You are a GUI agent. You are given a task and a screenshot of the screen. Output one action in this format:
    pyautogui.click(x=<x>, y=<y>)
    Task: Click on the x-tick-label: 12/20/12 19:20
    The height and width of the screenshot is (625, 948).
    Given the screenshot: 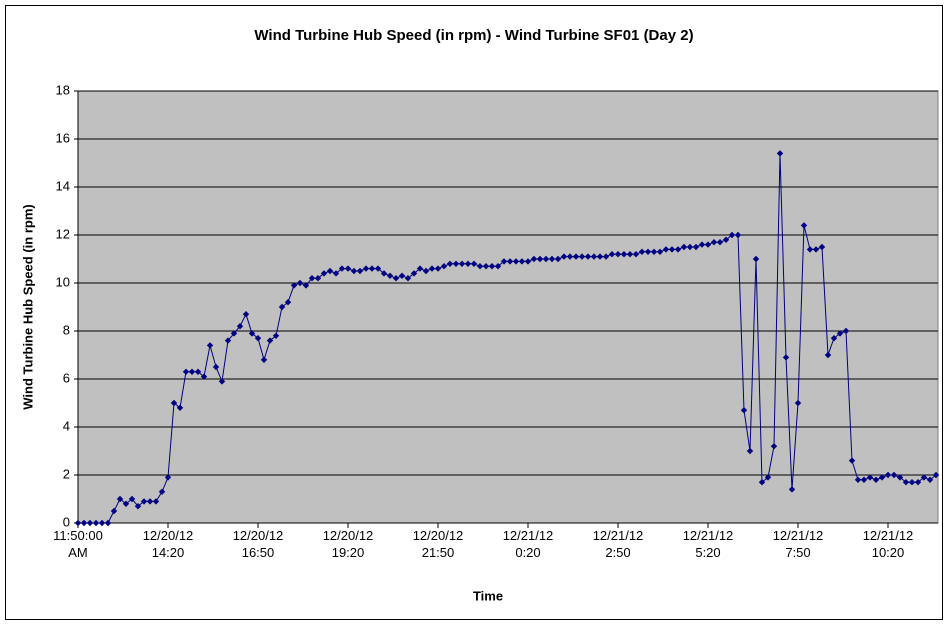 What is the action you would take?
    pyautogui.click(x=348, y=544)
    